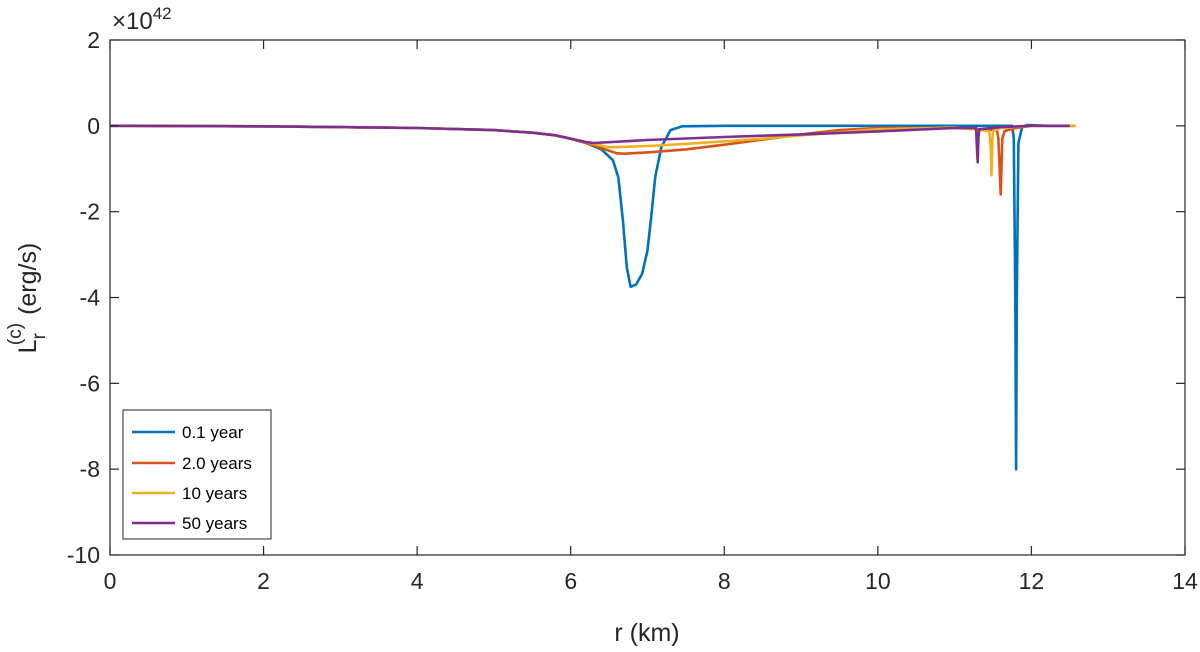 Image resolution: width=1200 pixels, height=652 pixels. I want to click on x-tick-label: 0, so click(110, 581).